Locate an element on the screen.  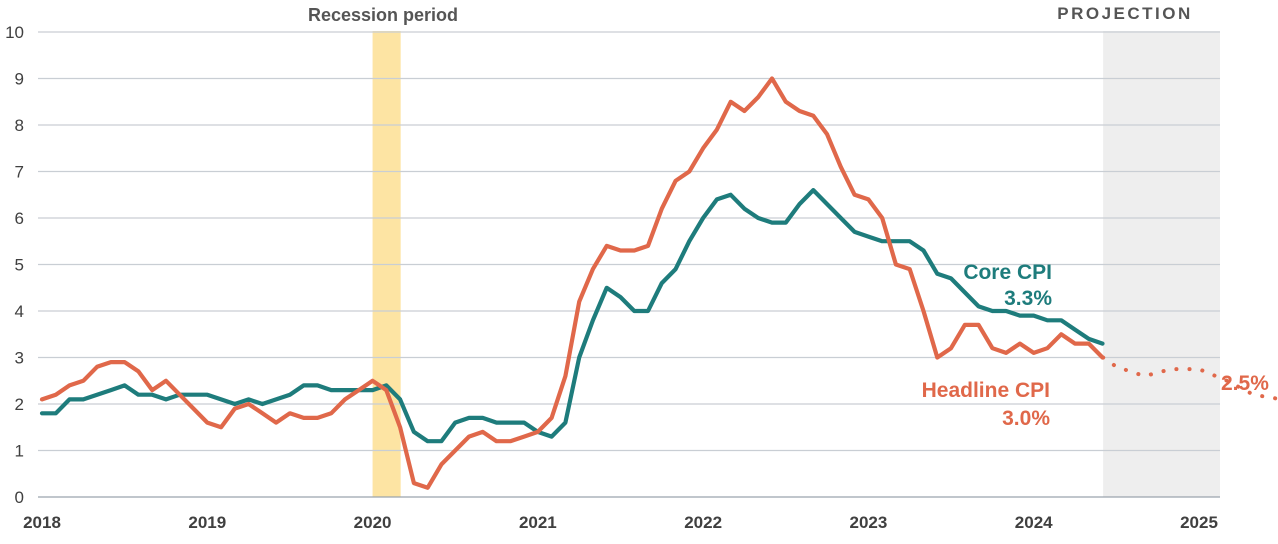
y-tick-label: 8 is located at coordinates (19, 125).